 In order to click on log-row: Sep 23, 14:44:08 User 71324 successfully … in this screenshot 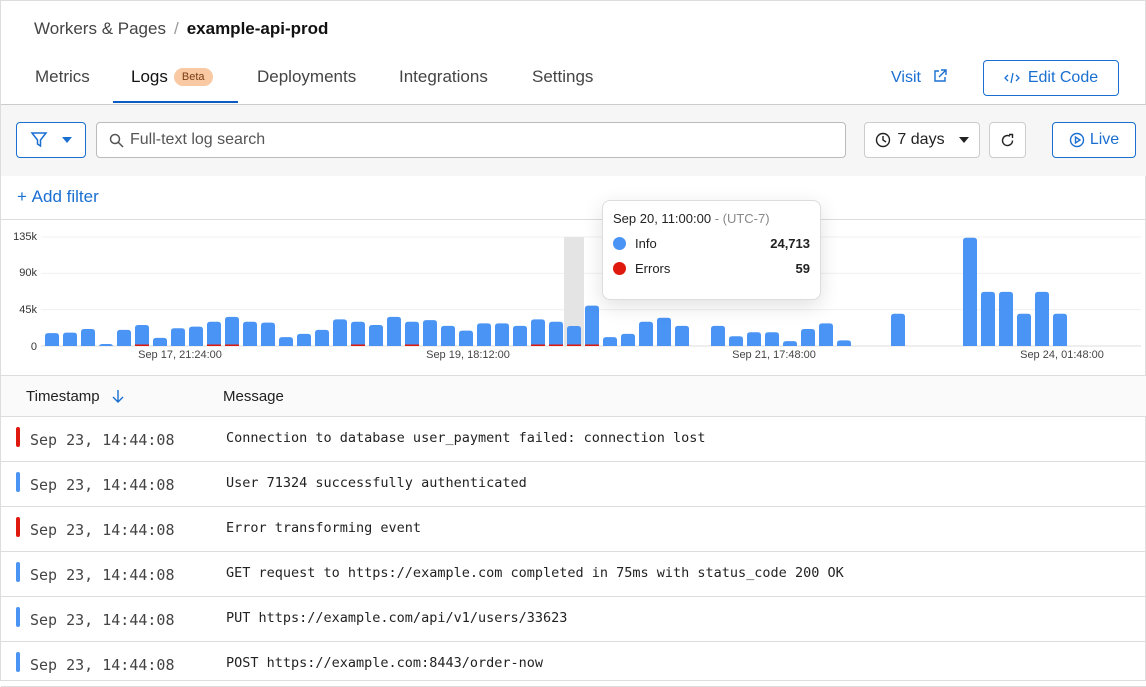, I will do `click(573, 484)`.